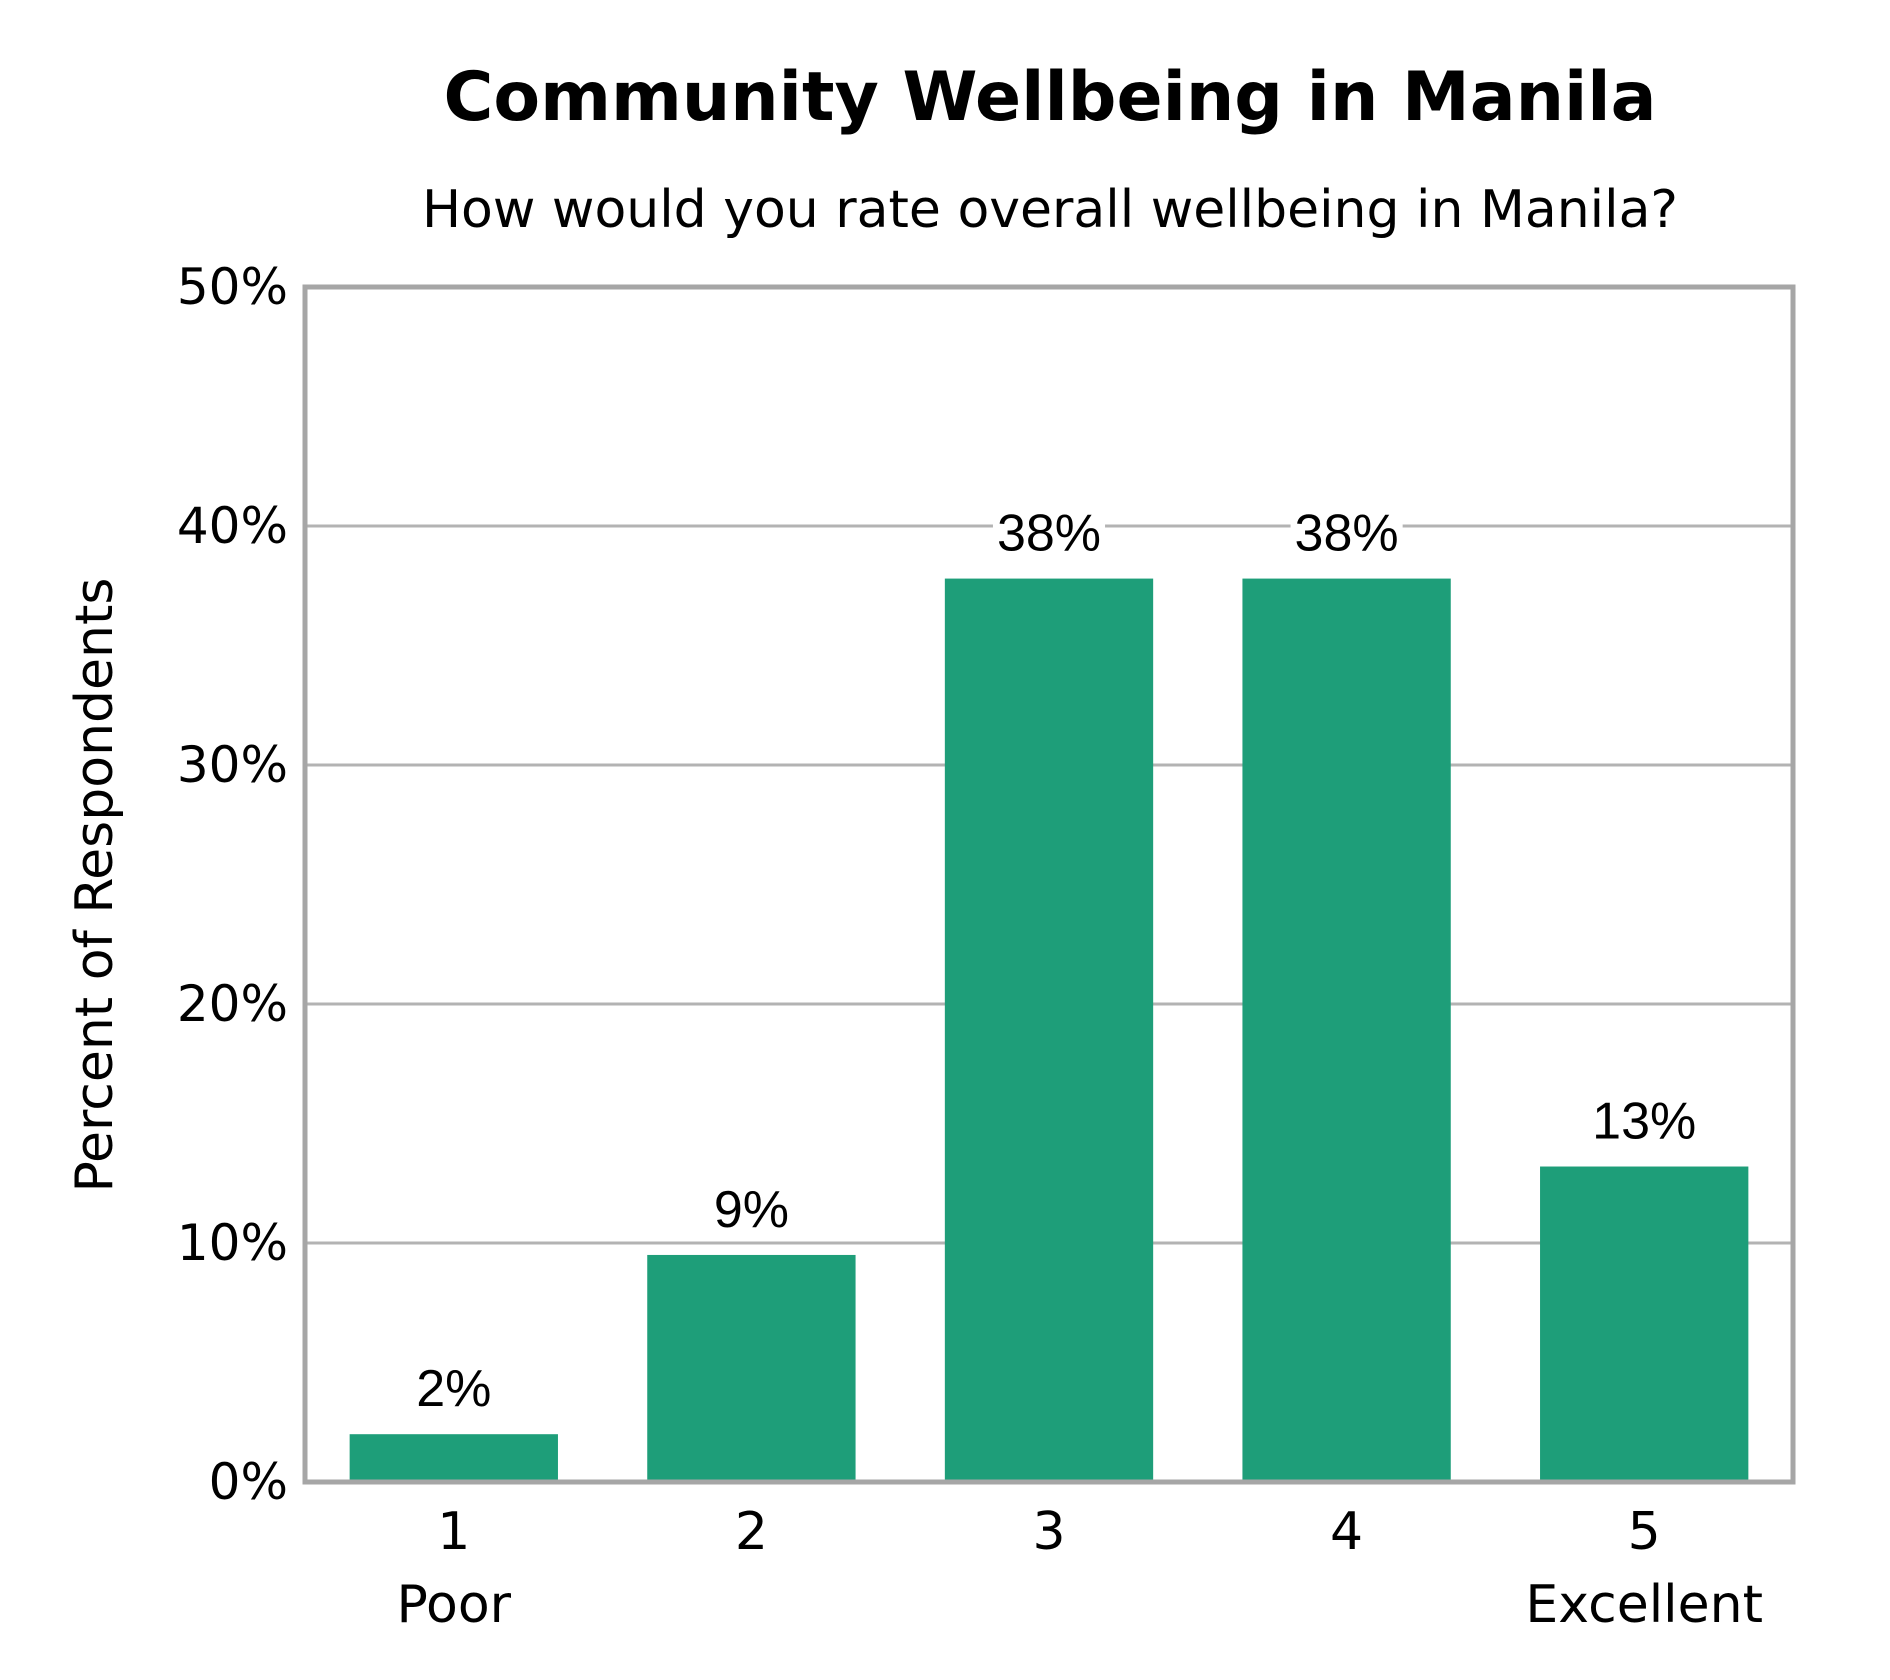 The image size is (1890, 1680). What do you see at coordinates (232, 1004) in the screenshot?
I see `y-tick-label: 20%` at bounding box center [232, 1004].